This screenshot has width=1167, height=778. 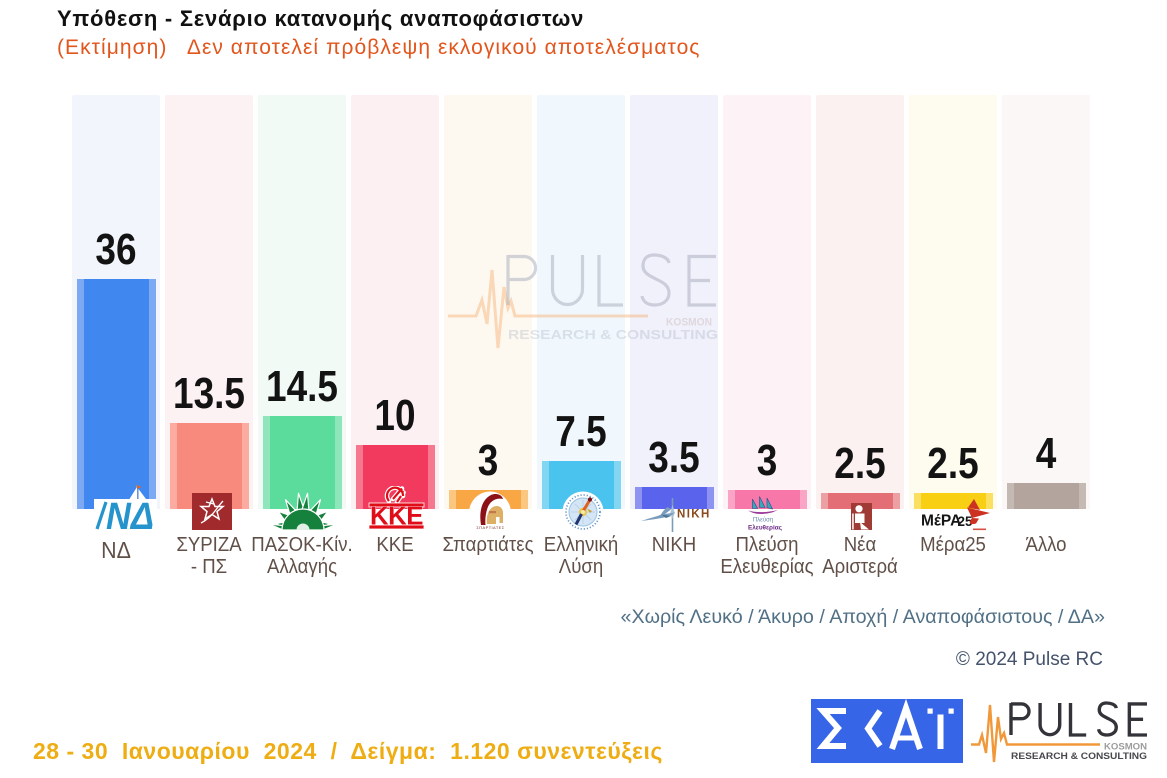 I want to click on svg-text: Ελευθερίας, so click(x=765, y=528).